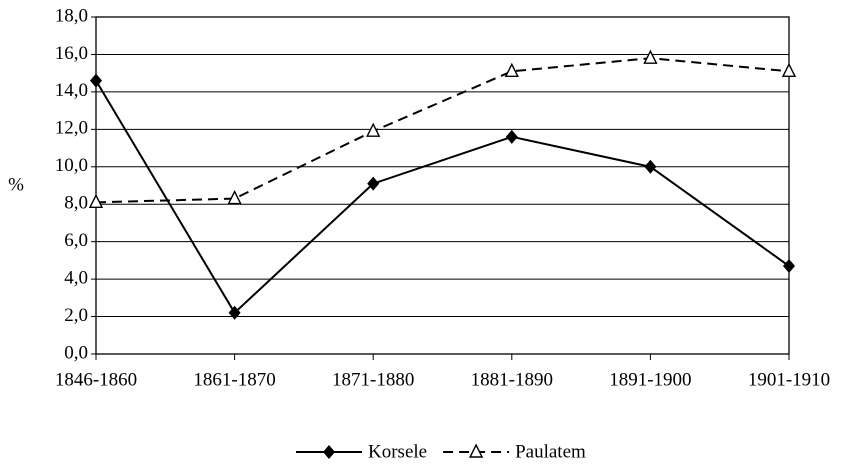 This screenshot has width=847, height=467. What do you see at coordinates (76, 203) in the screenshot?
I see `y-tick-label: 8,0` at bounding box center [76, 203].